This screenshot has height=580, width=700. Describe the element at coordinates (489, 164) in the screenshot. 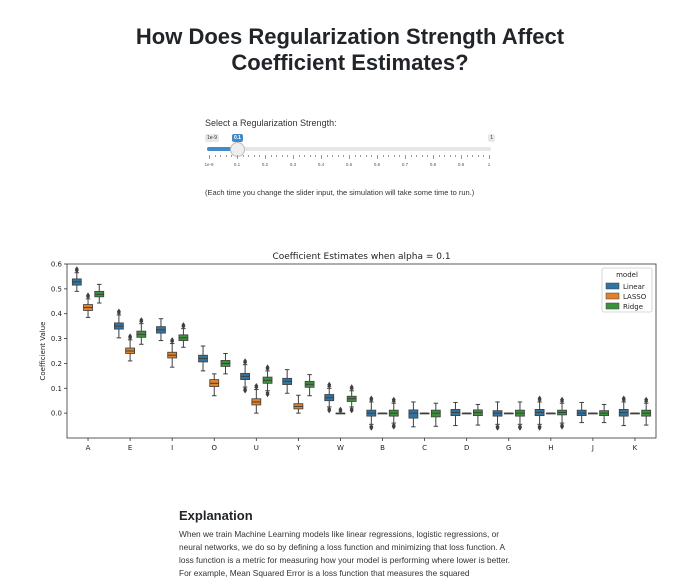

I see `slider-tick-label: 1` at that location.